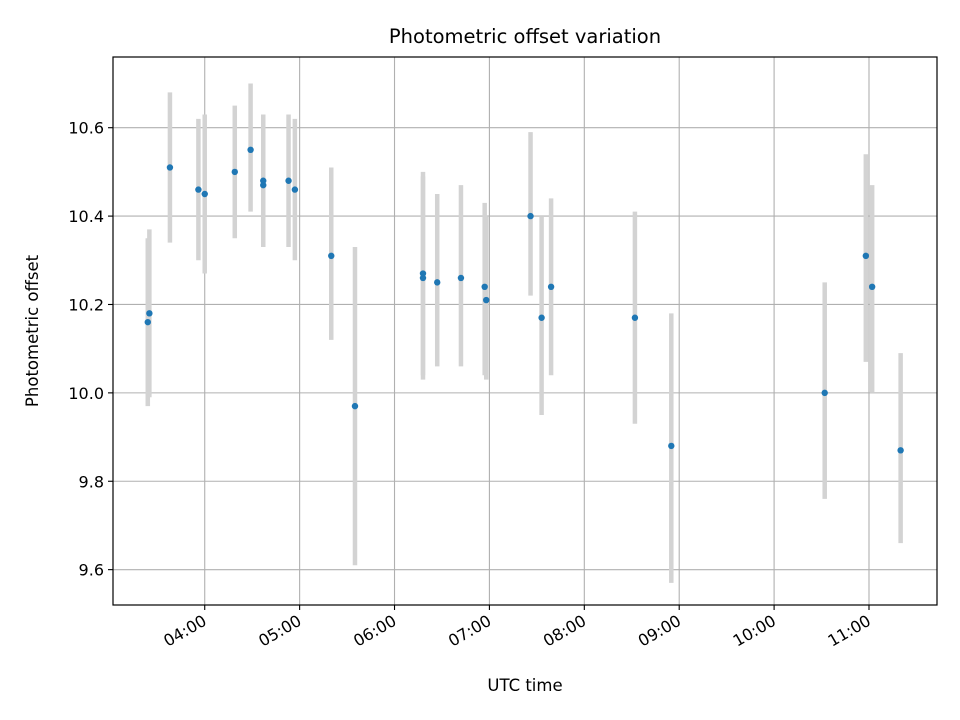  Describe the element at coordinates (86, 393) in the screenshot. I see `y-tick-label: 10.0` at that location.